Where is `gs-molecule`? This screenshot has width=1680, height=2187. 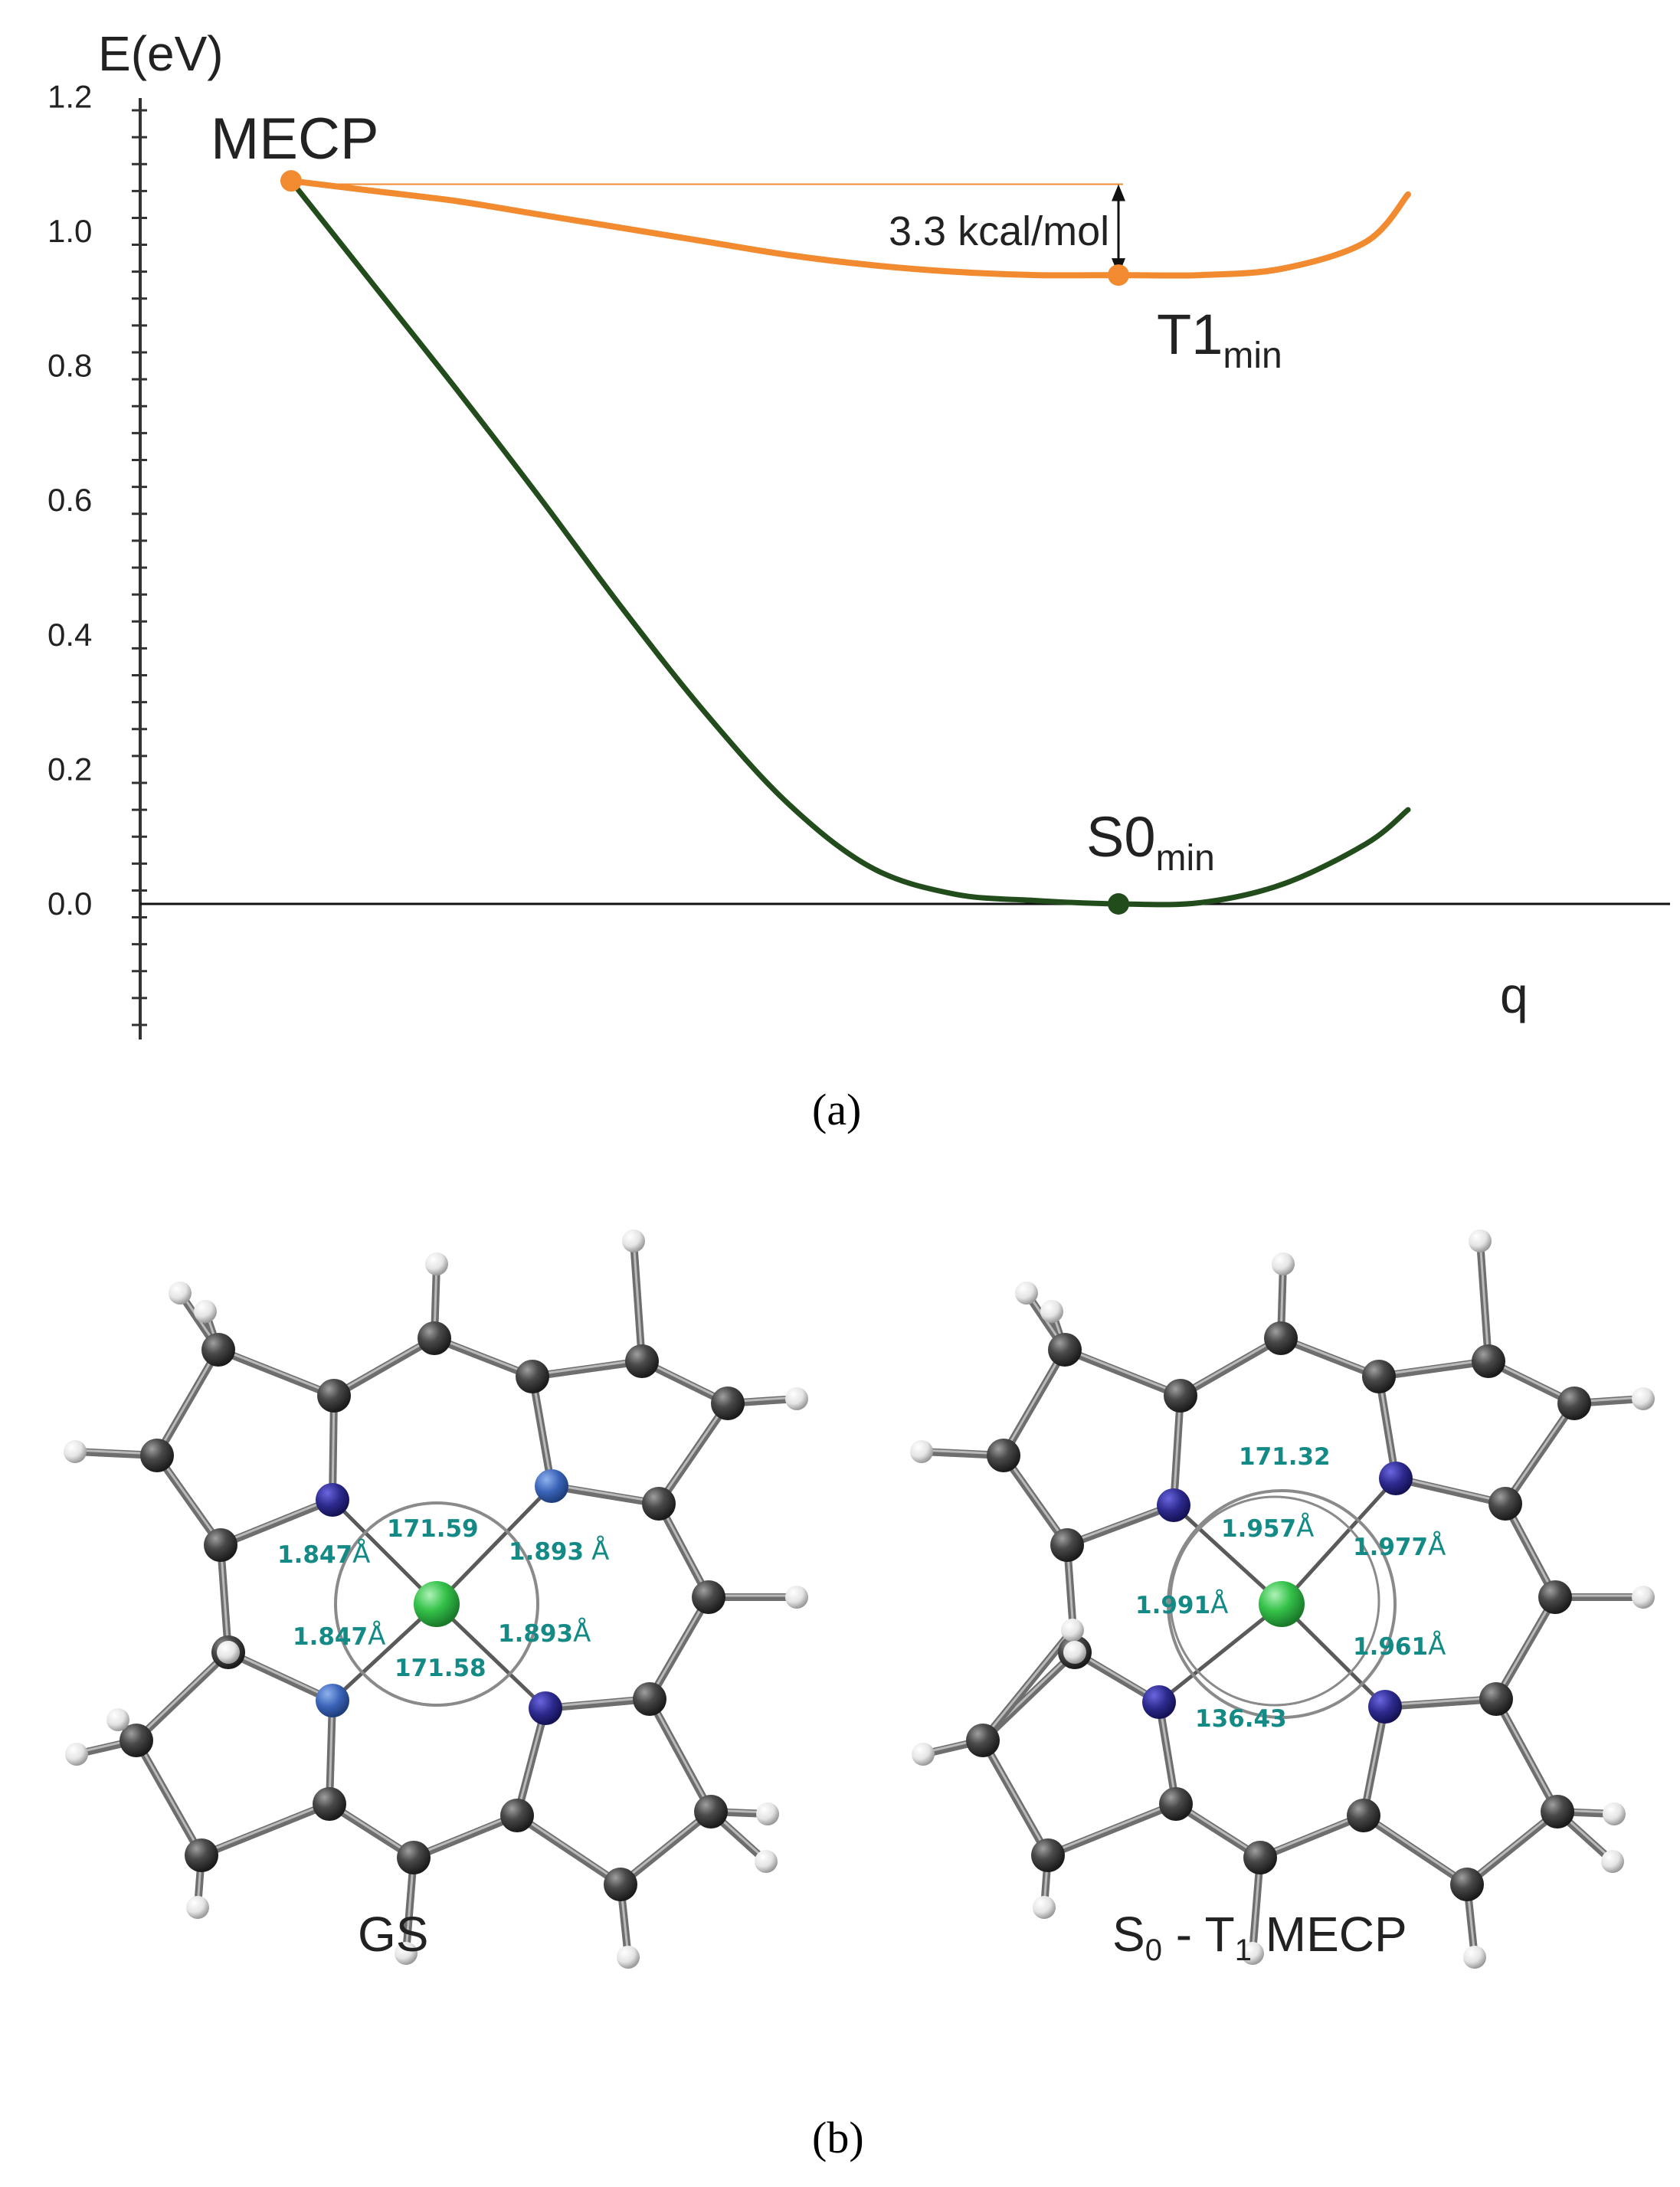
gs-molecule is located at coordinates (436, 1599).